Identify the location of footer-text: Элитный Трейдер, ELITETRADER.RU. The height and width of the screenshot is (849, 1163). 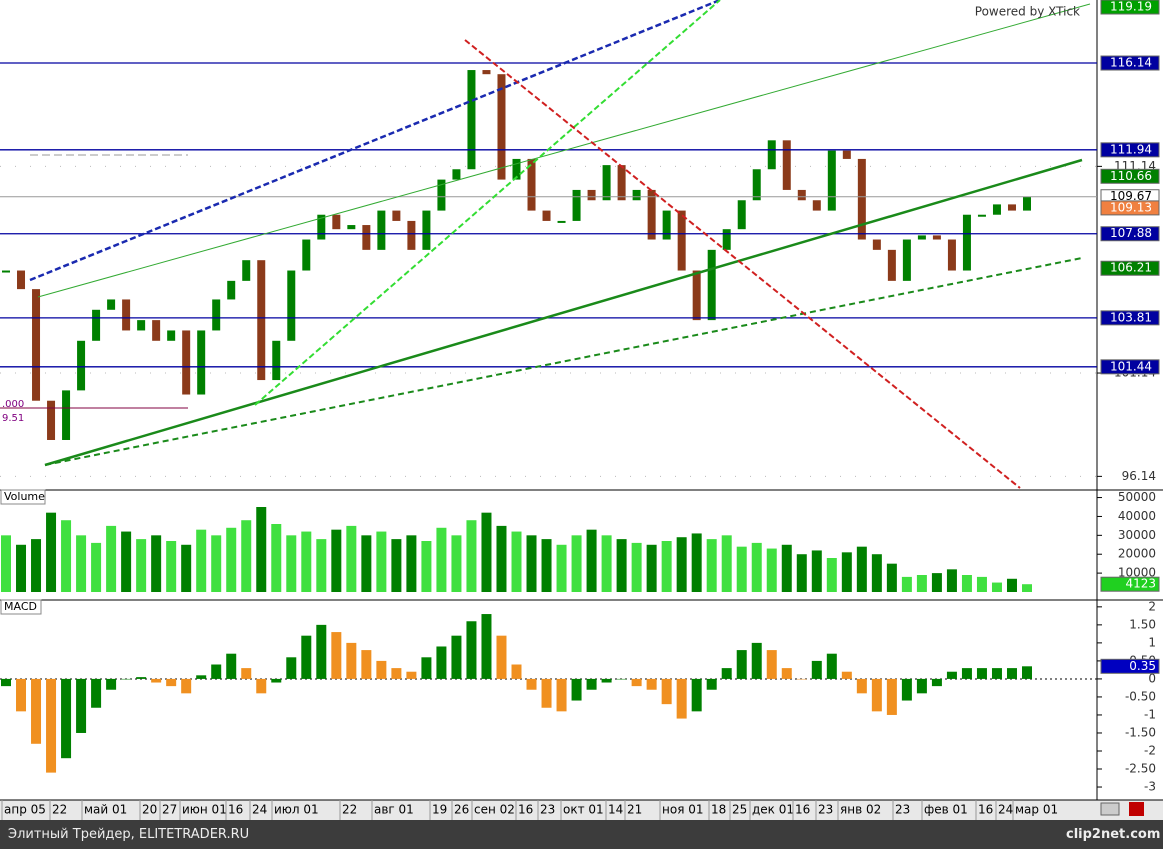
(129, 834).